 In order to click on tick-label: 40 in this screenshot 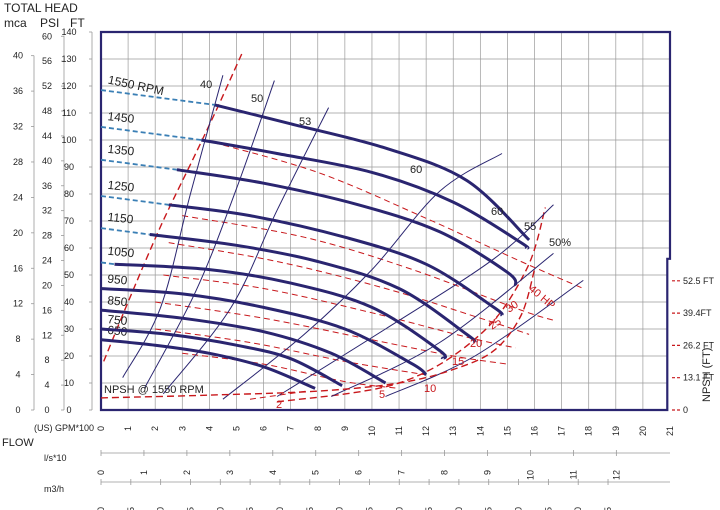, I will do `click(47, 161)`.